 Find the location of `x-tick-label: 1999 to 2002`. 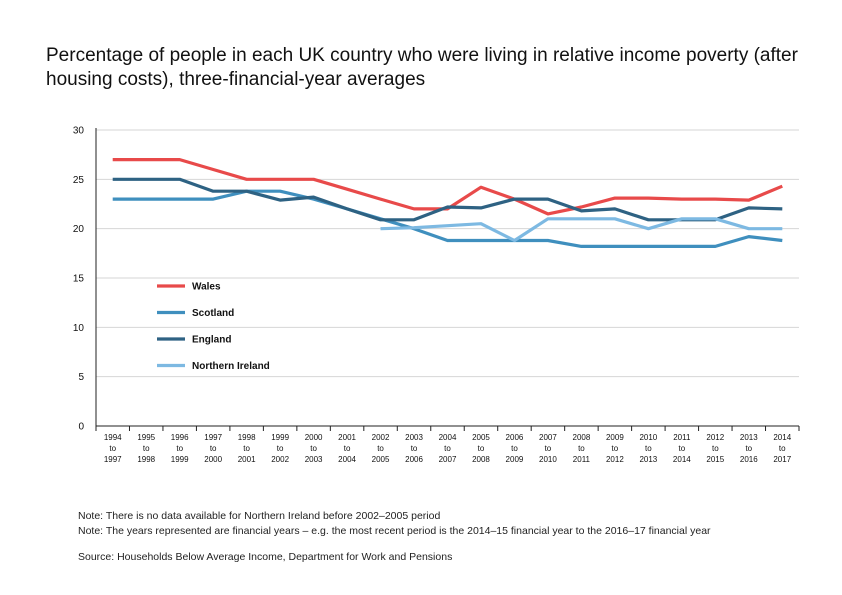

x-tick-label: 1999 to 2002 is located at coordinates (280, 448).